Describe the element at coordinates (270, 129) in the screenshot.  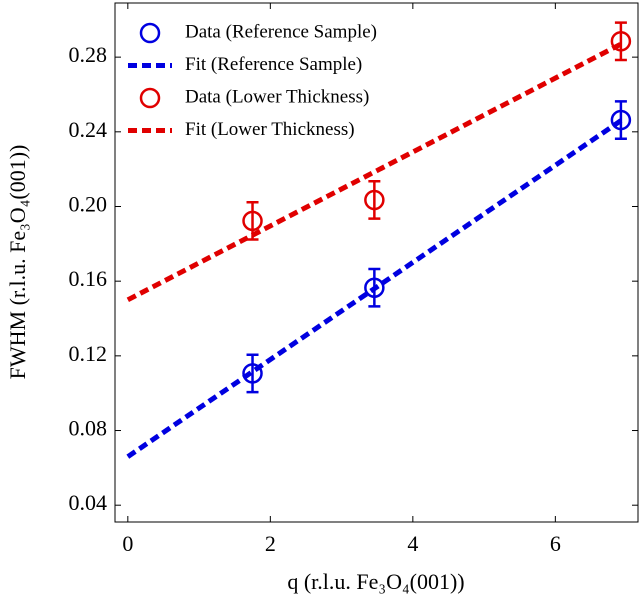
I see `legend-label: Fit (Lower Thickness)` at that location.